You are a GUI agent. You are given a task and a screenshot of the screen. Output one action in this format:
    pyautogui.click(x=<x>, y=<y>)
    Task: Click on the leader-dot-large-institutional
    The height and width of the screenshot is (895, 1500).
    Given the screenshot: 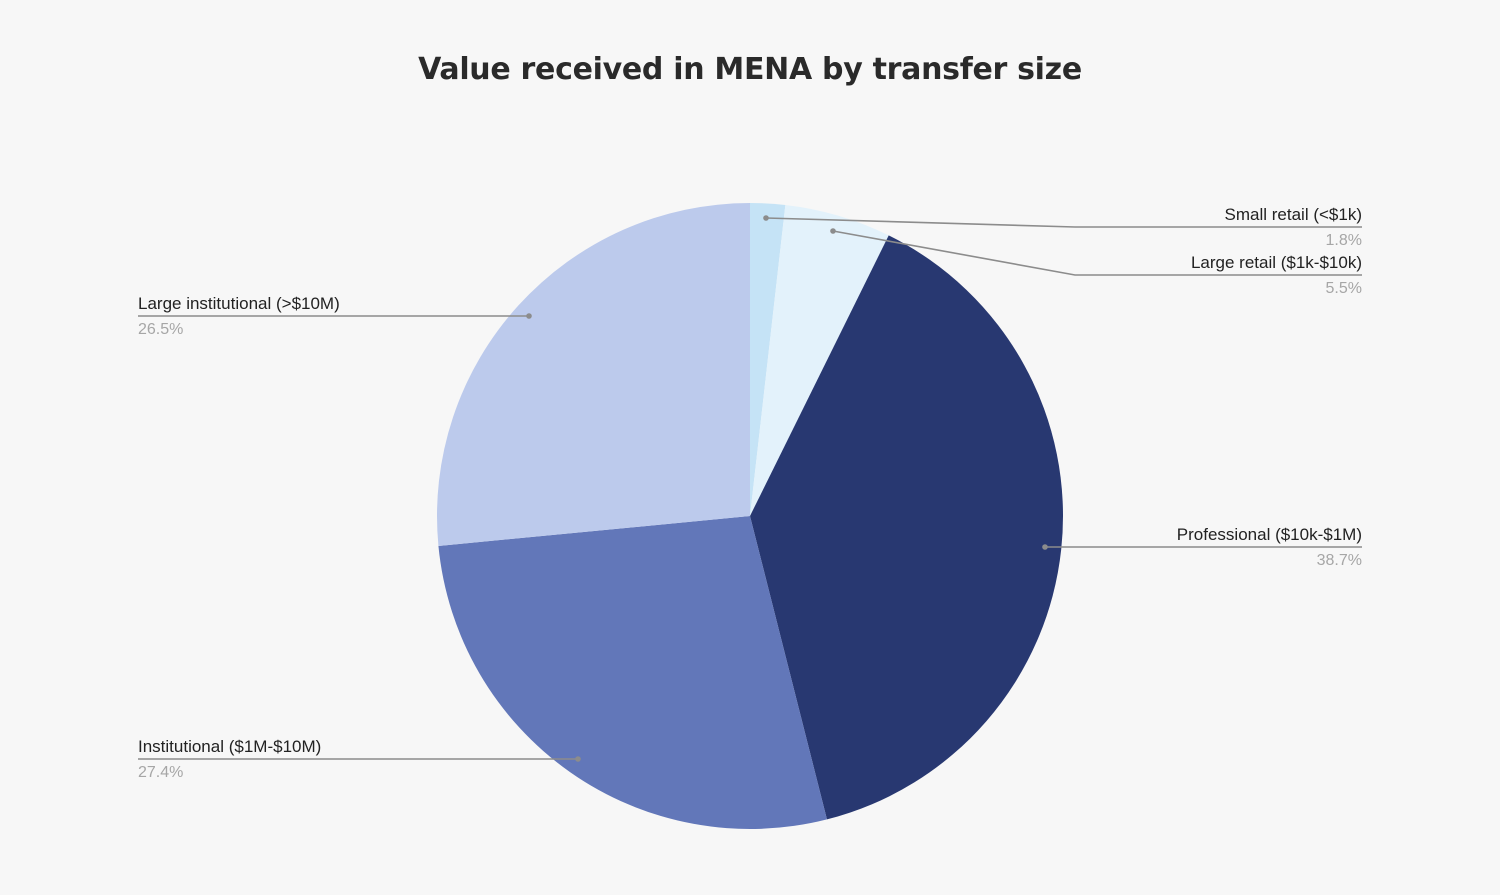 What is the action you would take?
    pyautogui.click(x=529, y=316)
    